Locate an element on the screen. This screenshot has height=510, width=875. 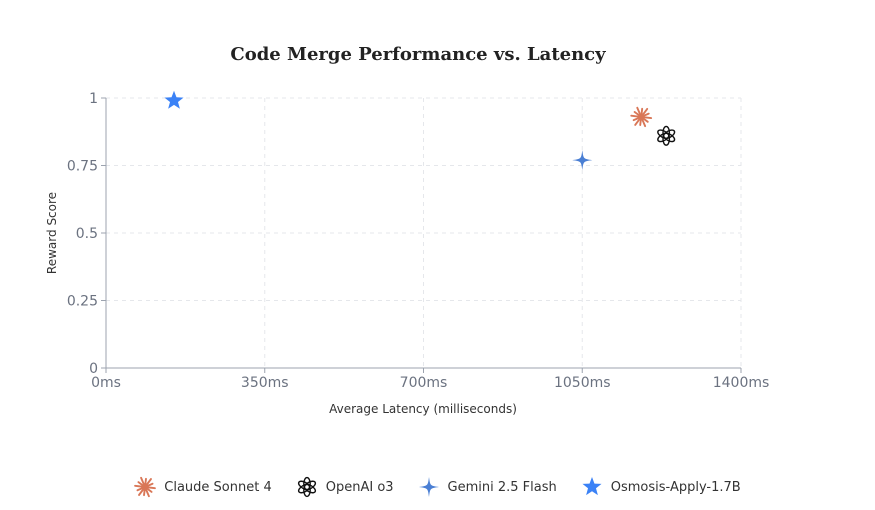
claude-starburst-icon is located at coordinates (145, 487).